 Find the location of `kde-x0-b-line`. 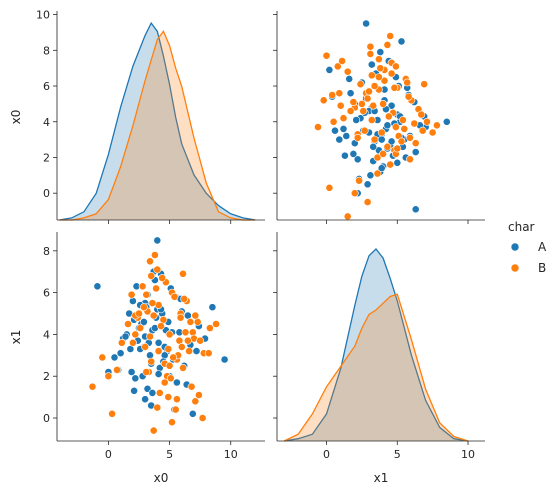

kde-x0-b-line is located at coordinates (157, 125).